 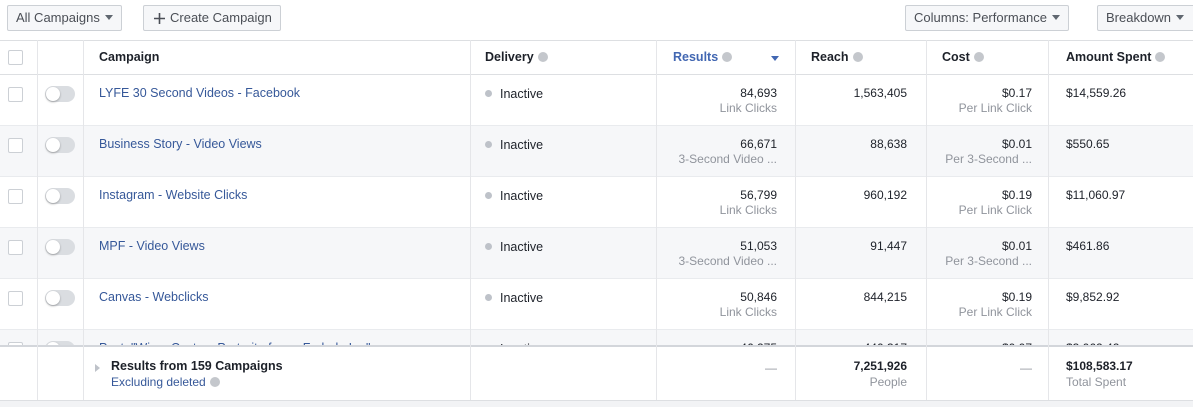 I want to click on plus-icon, so click(x=159, y=18).